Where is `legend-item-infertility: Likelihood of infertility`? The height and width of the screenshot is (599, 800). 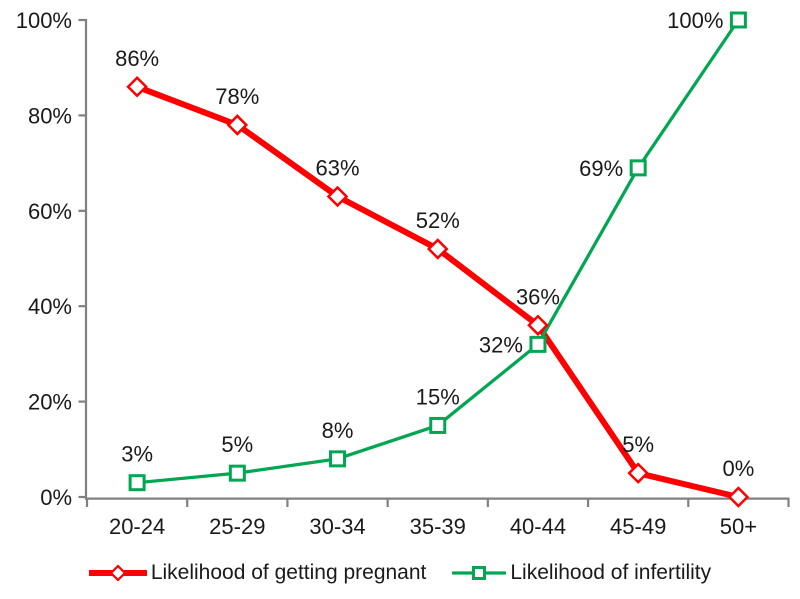
legend-item-infertility: Likelihood of infertility is located at coordinates (581, 573).